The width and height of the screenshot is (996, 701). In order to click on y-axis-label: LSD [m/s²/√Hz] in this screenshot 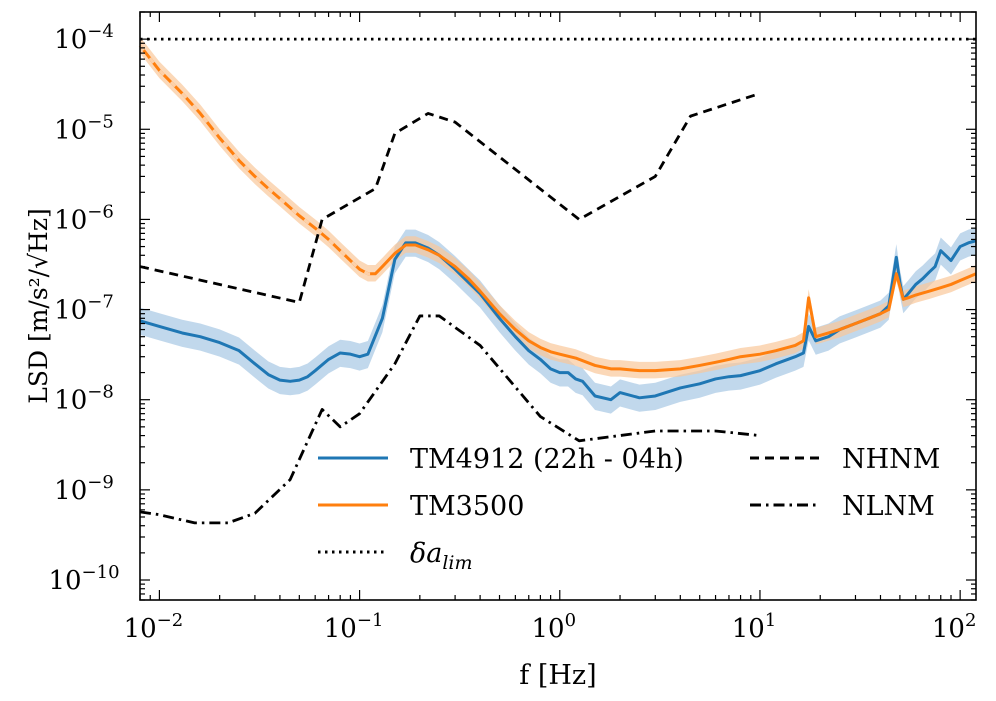, I will do `click(38, 306)`.